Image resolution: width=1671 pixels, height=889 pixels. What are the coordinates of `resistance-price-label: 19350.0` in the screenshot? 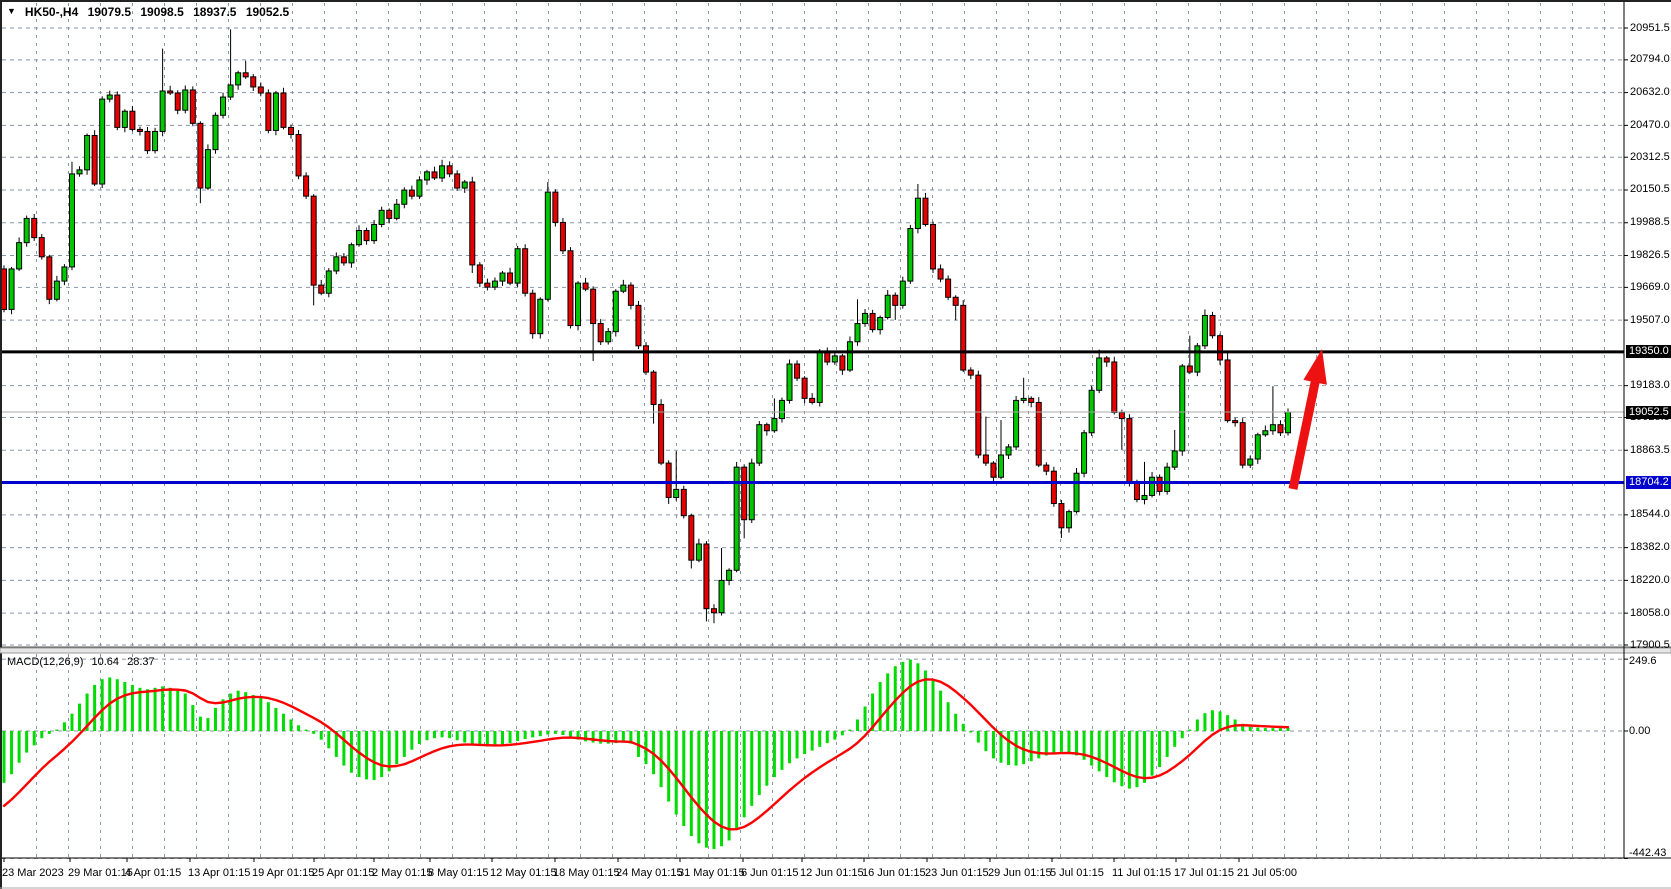 It's located at (1648, 352).